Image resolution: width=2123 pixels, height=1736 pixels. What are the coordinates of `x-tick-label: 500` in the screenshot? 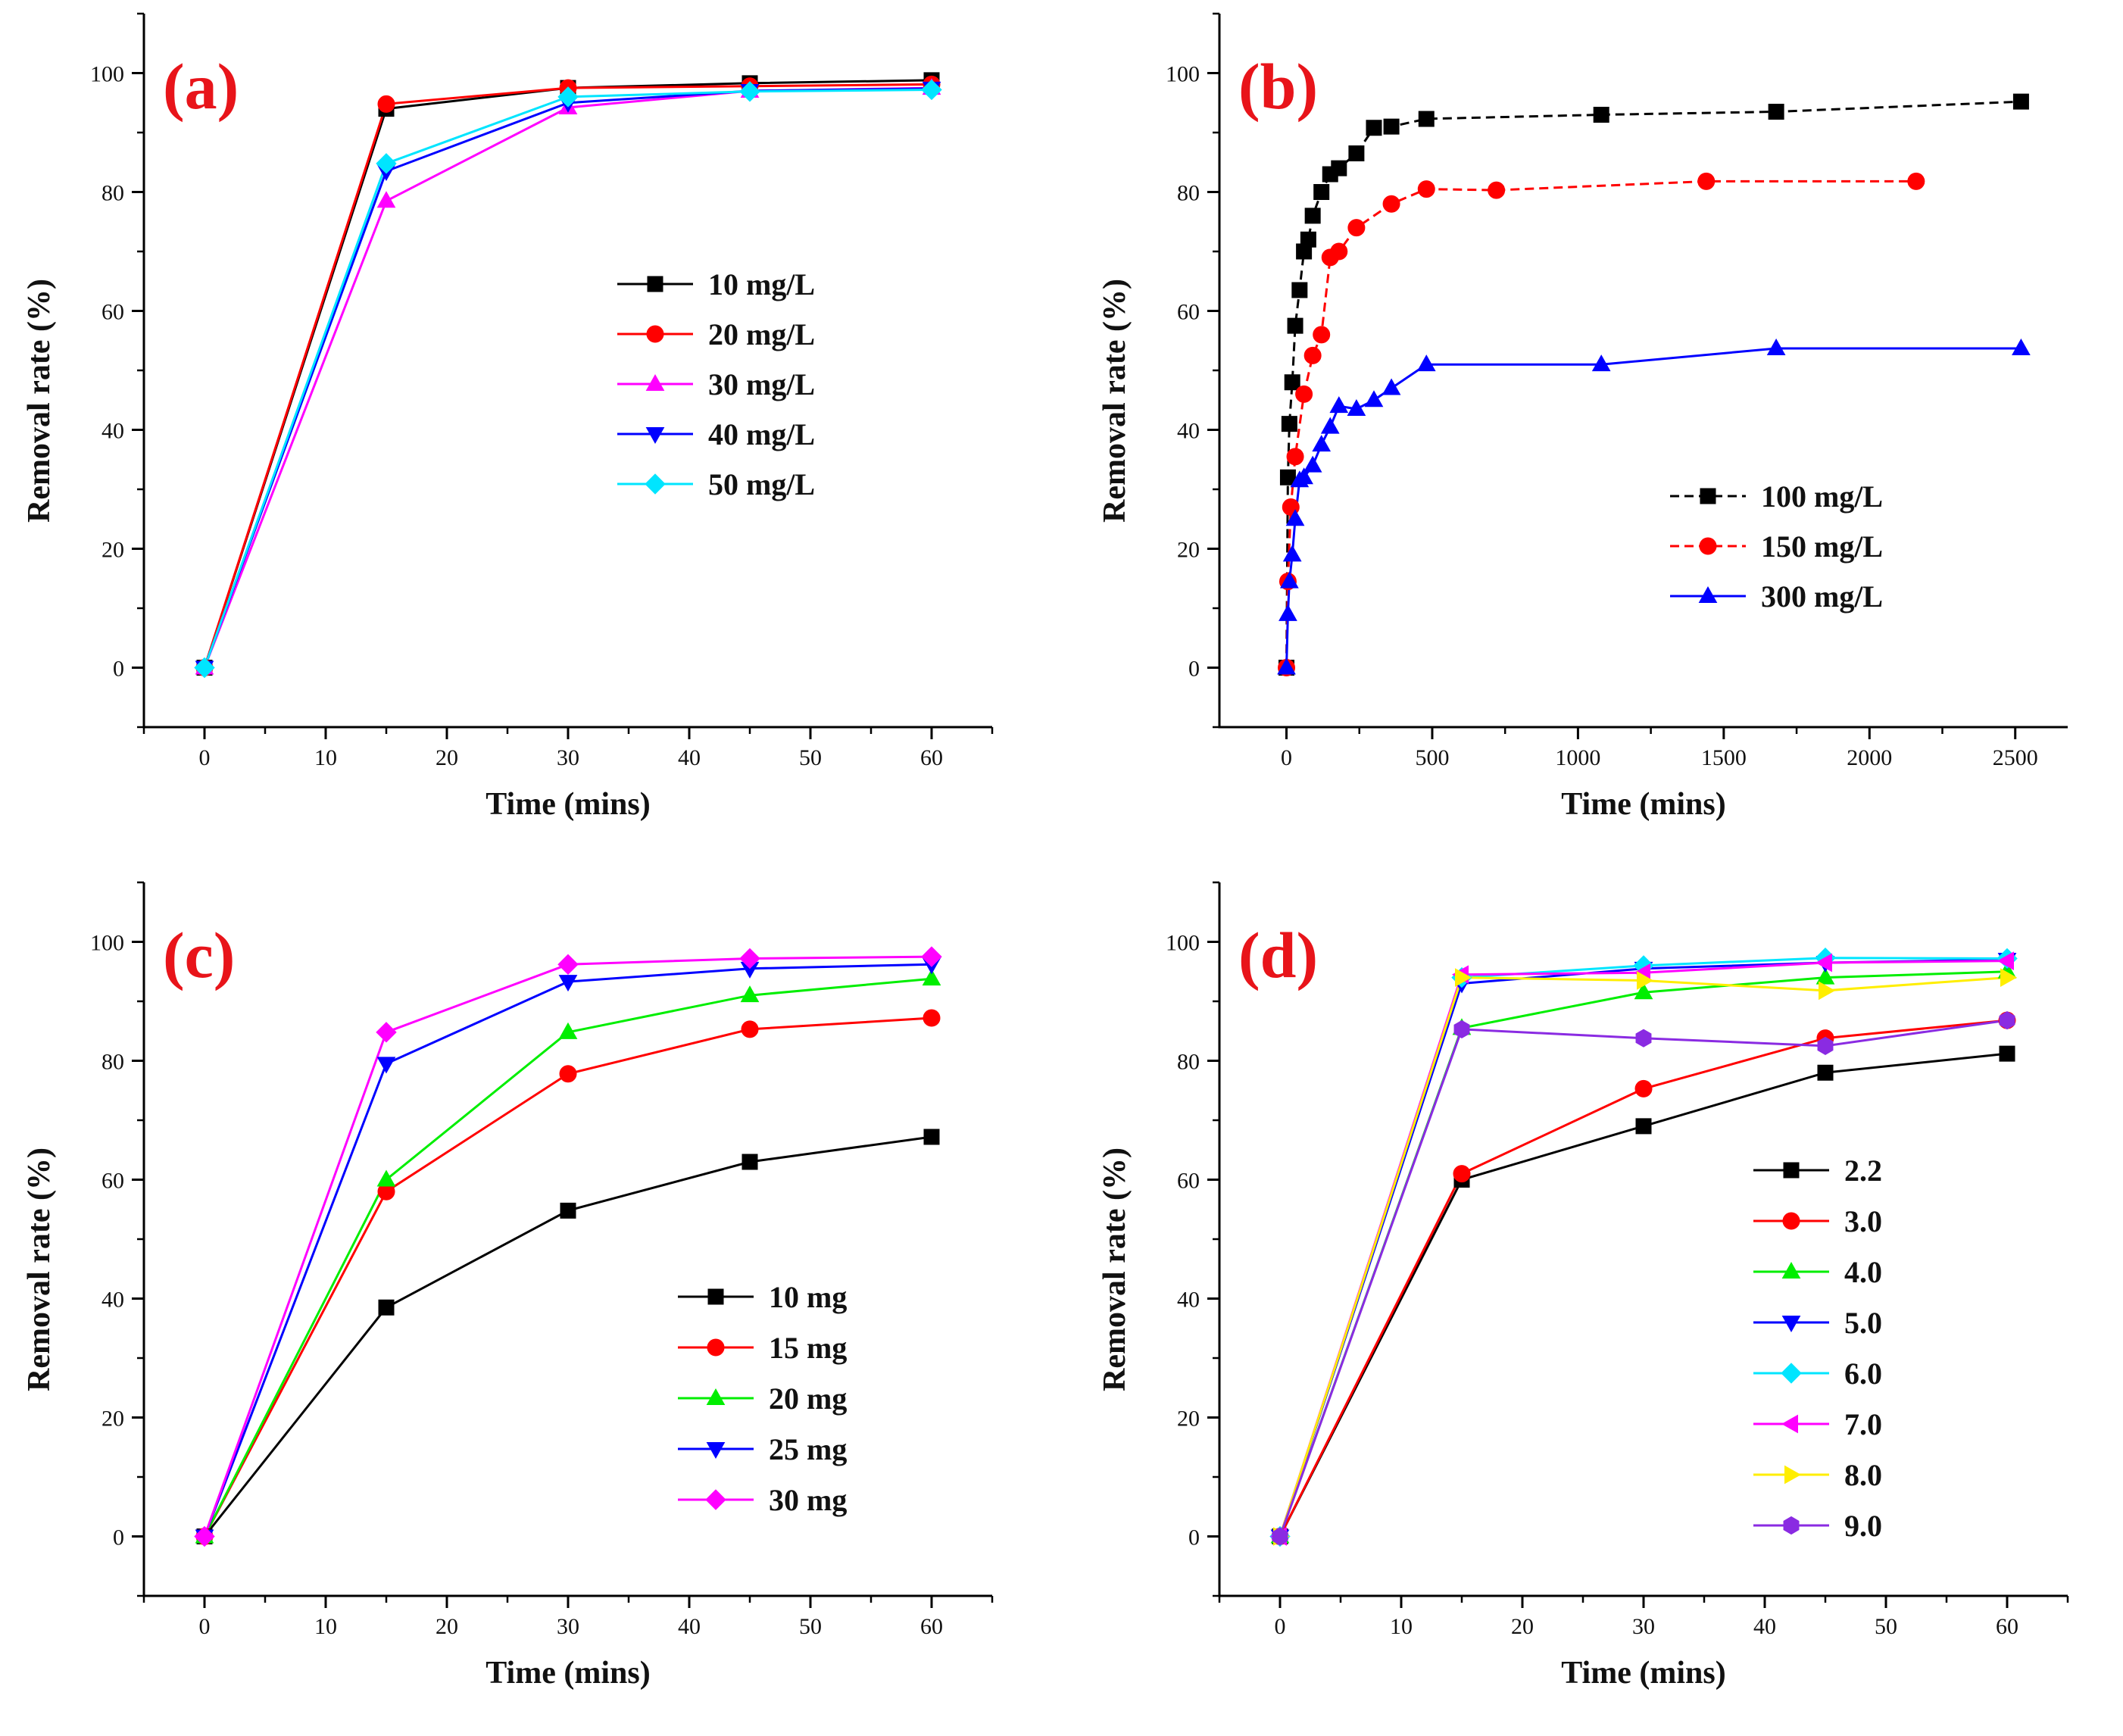 It's located at (1432, 757).